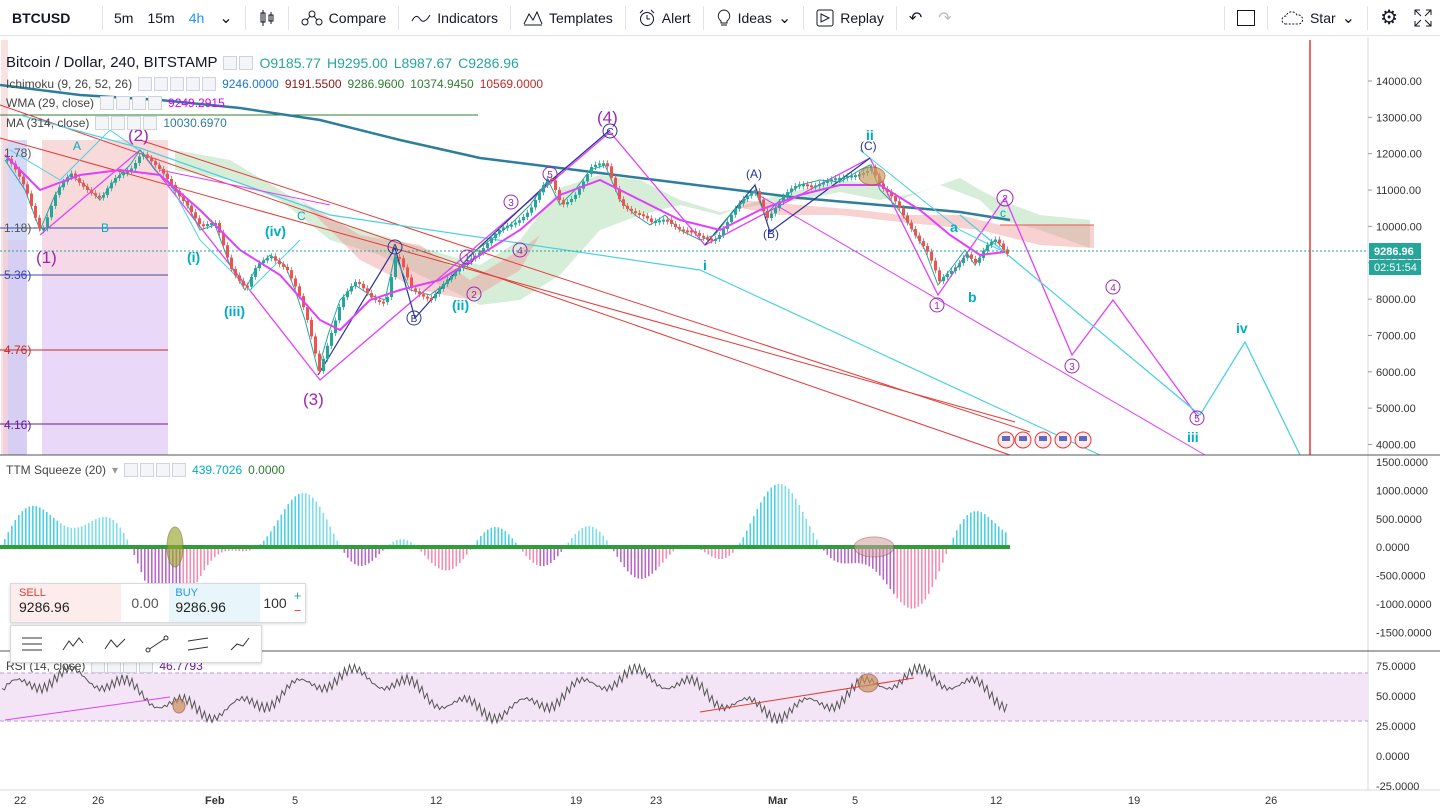 The height and width of the screenshot is (812, 1440). I want to click on trend-line-button, so click(157, 644).